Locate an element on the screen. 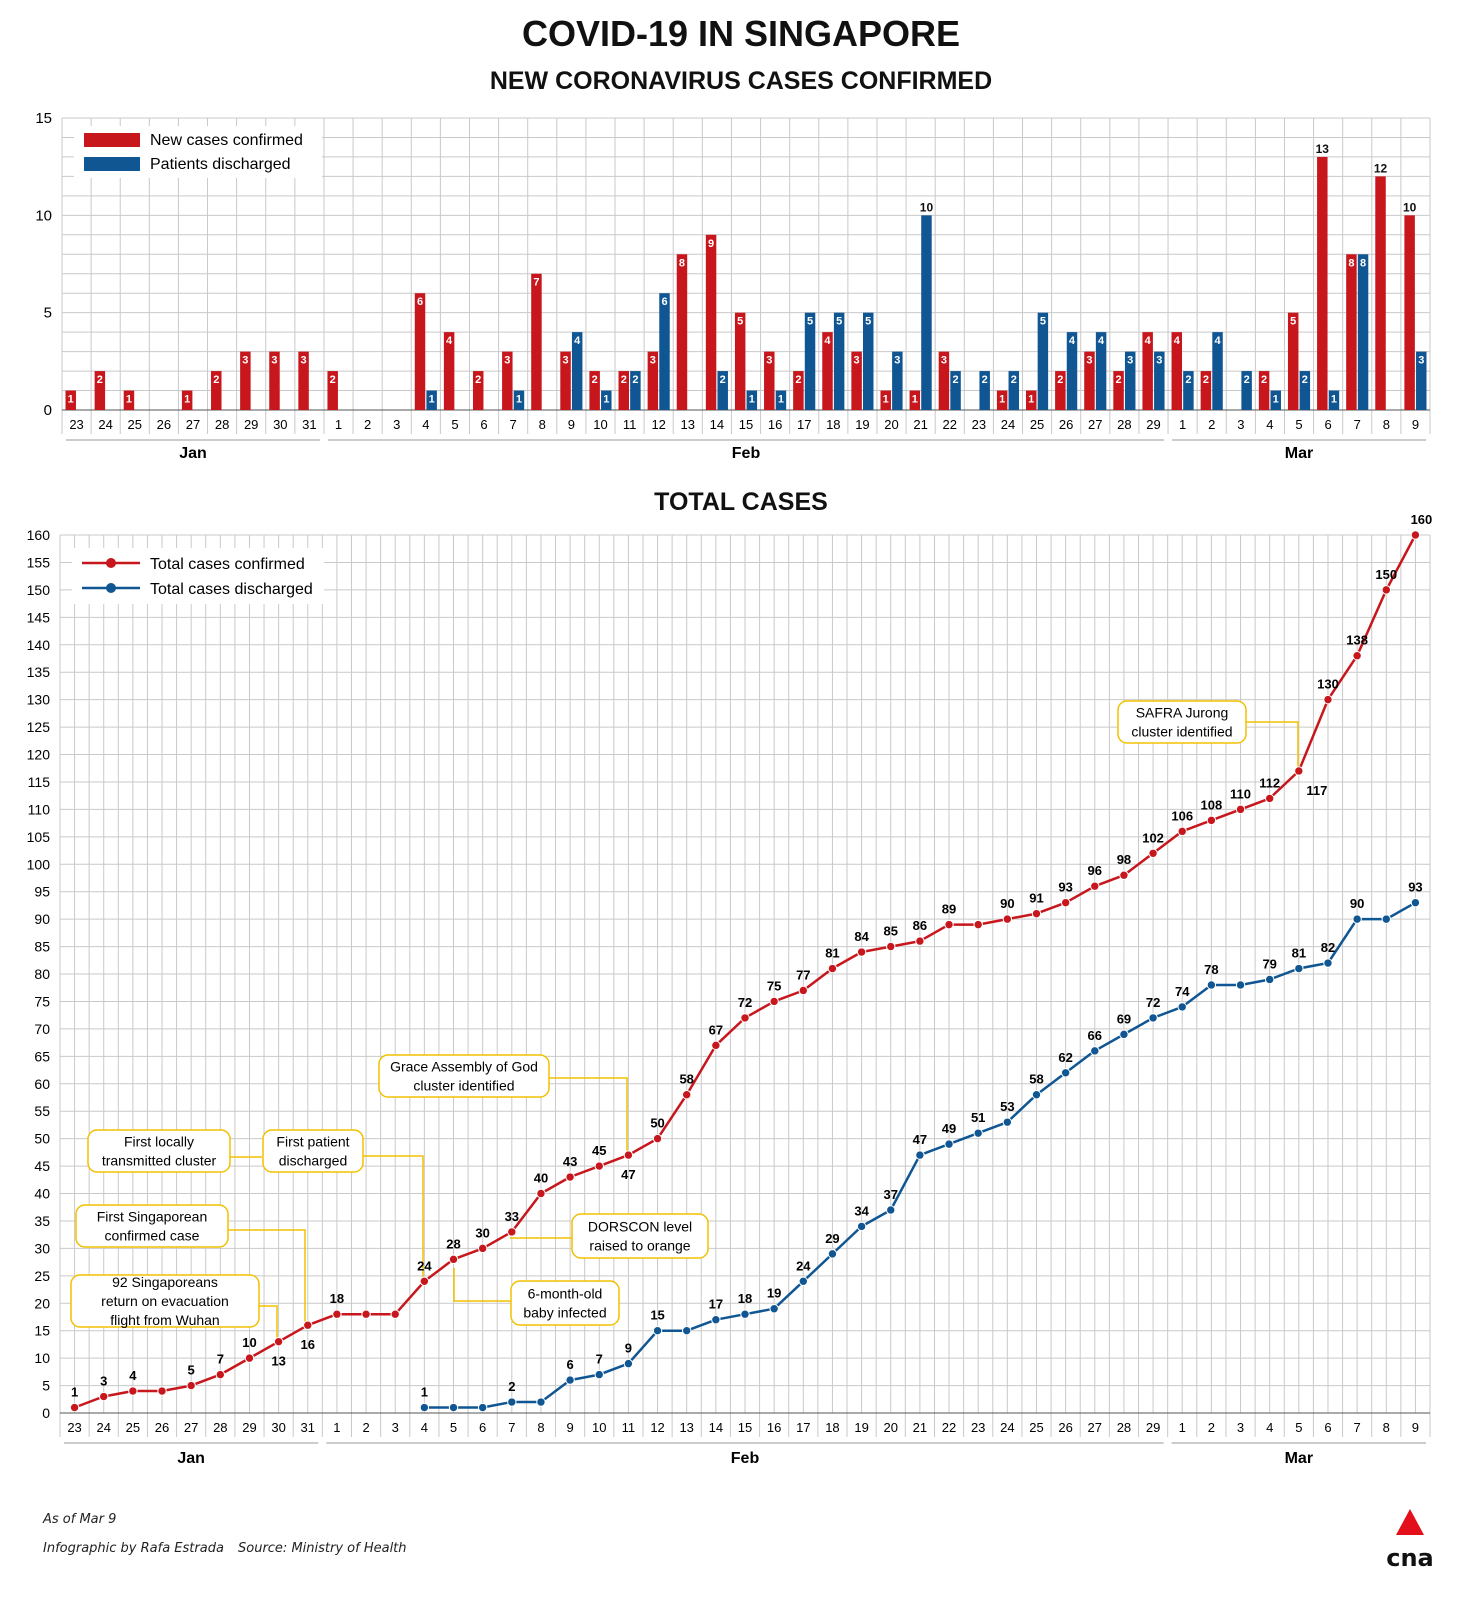 This screenshot has height=1600, width=1483. line-x-tick-label: 8 is located at coordinates (1386, 1427).